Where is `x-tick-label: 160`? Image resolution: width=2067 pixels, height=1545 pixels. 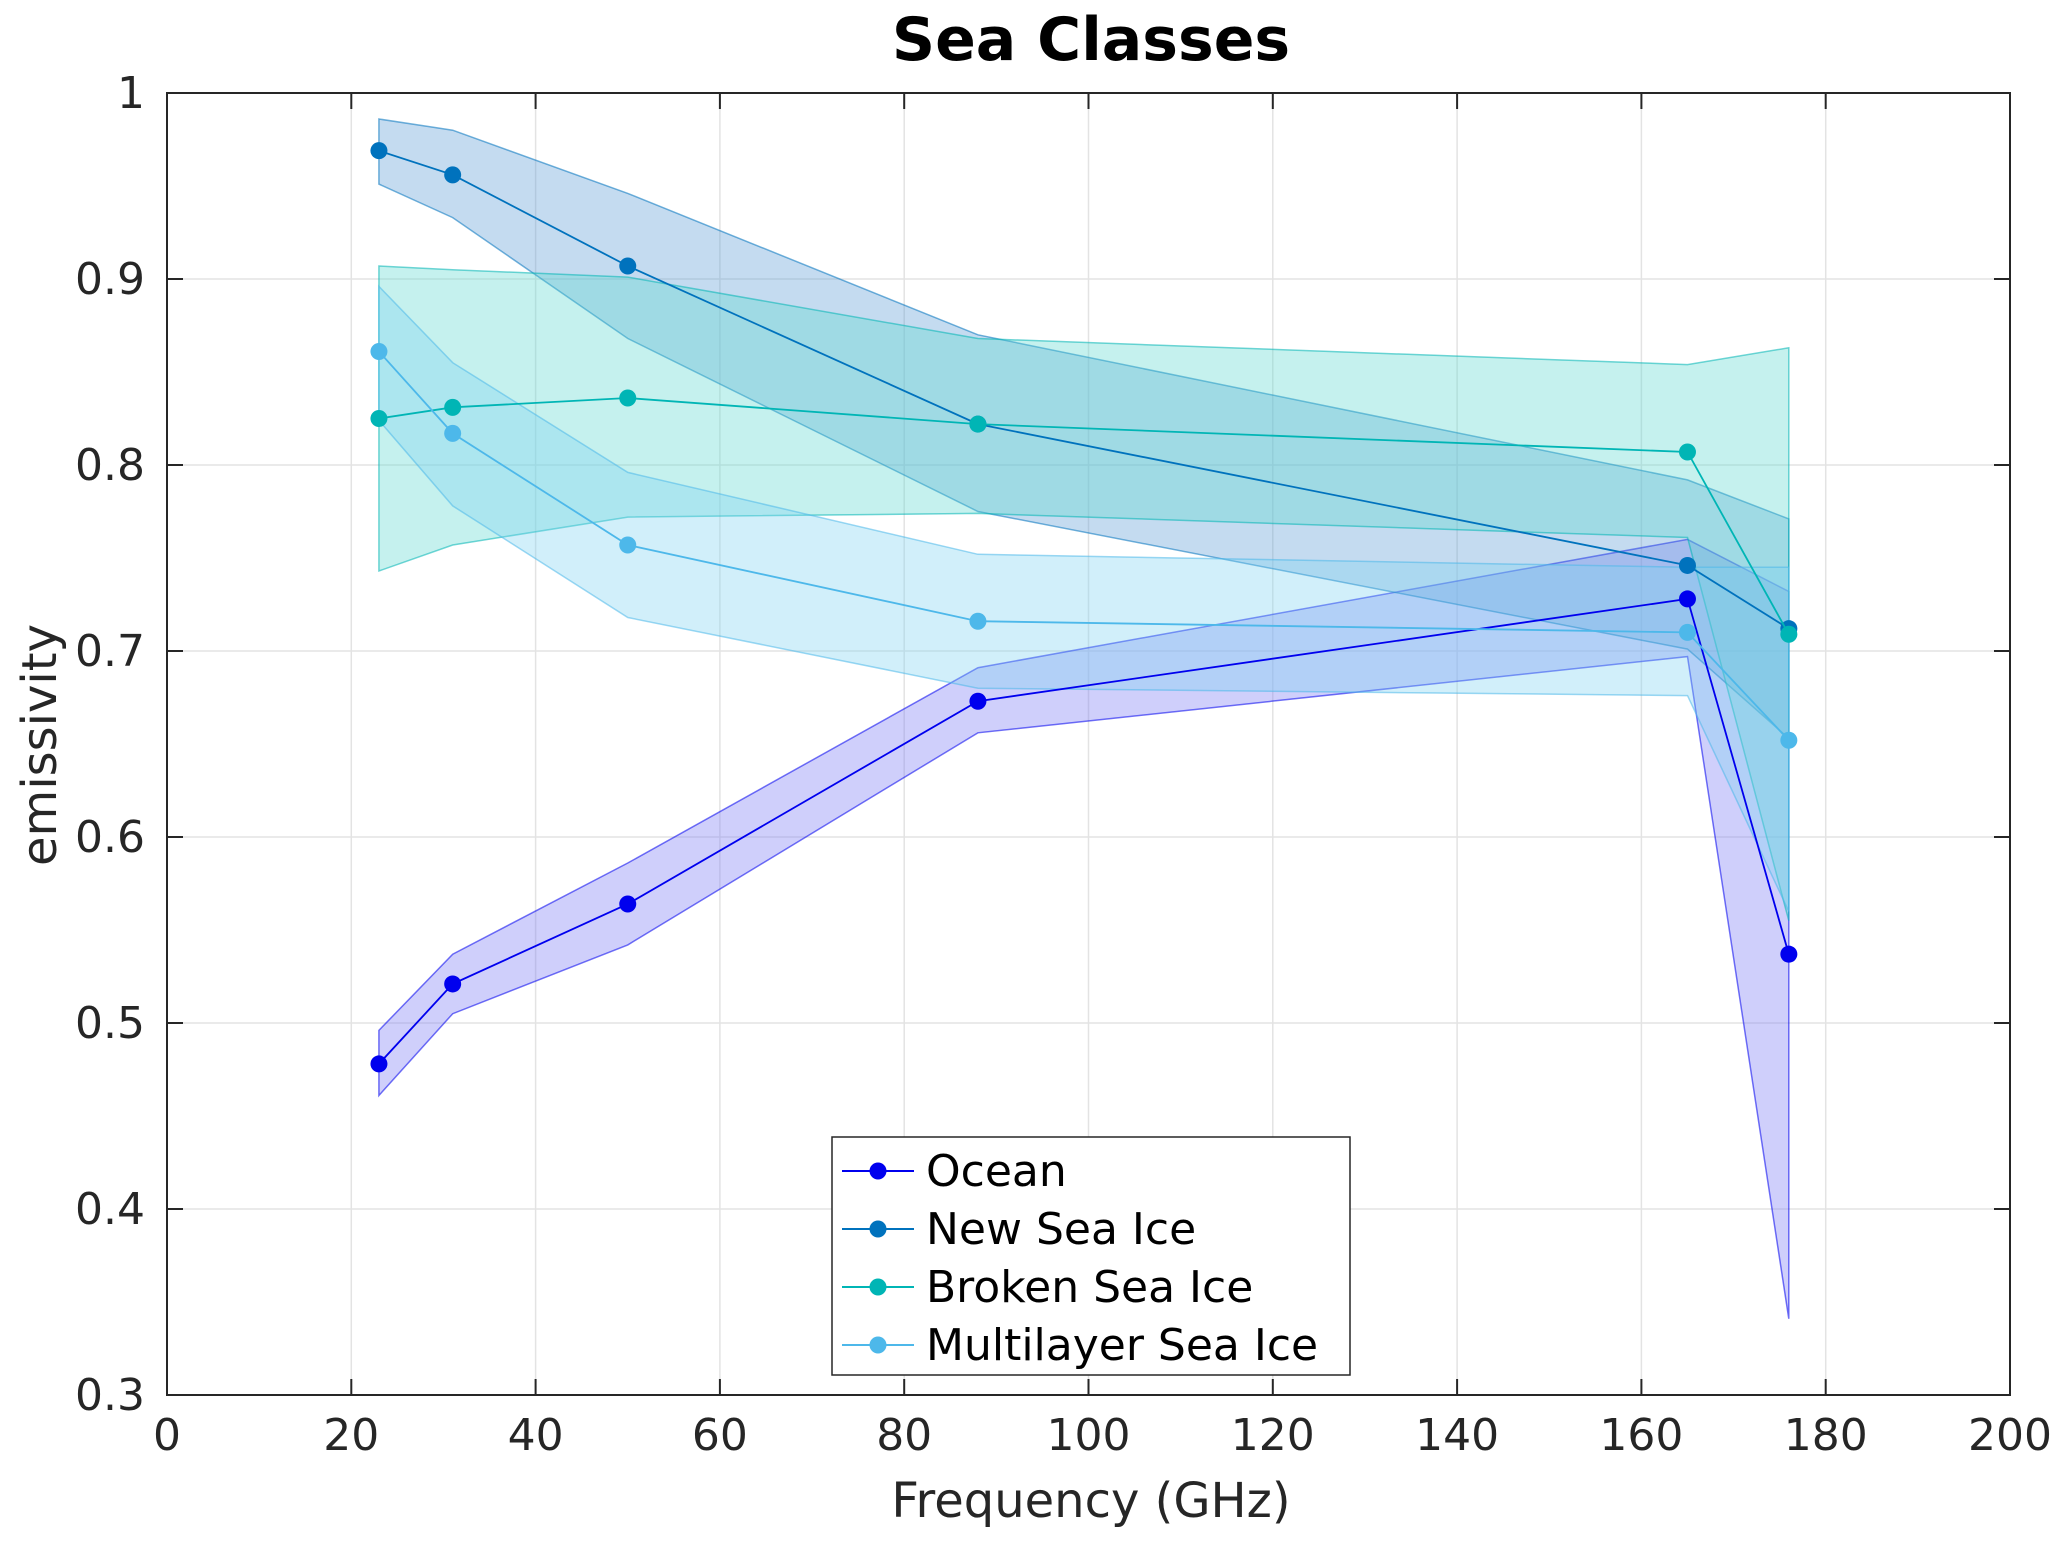
x-tick-label: 160 is located at coordinates (1641, 1435).